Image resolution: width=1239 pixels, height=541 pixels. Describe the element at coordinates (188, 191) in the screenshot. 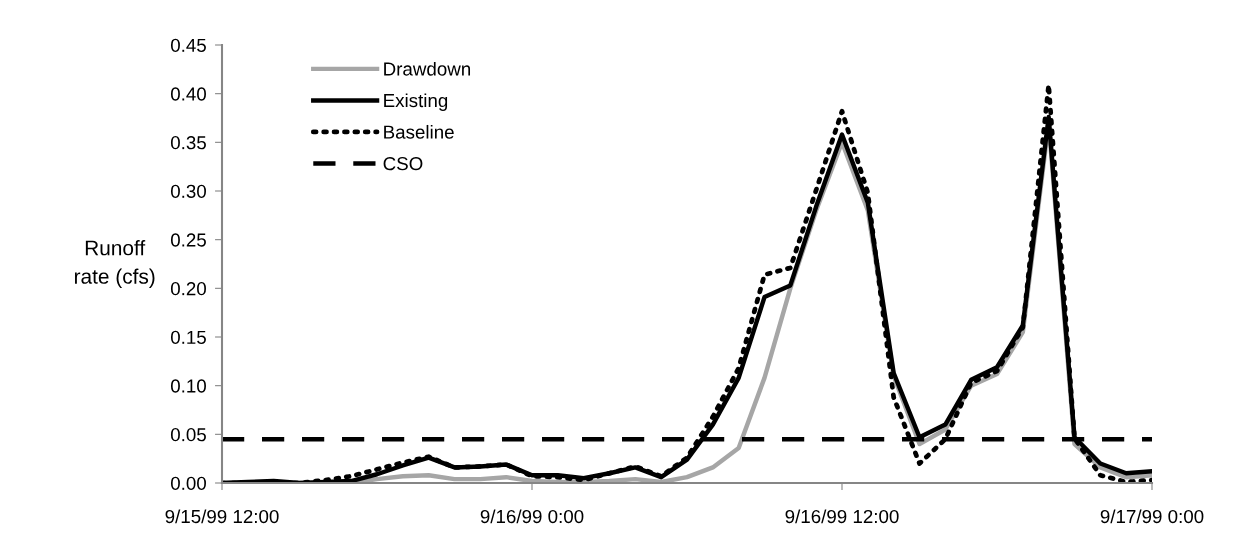

I see `y-tick-label: 0.30` at that location.